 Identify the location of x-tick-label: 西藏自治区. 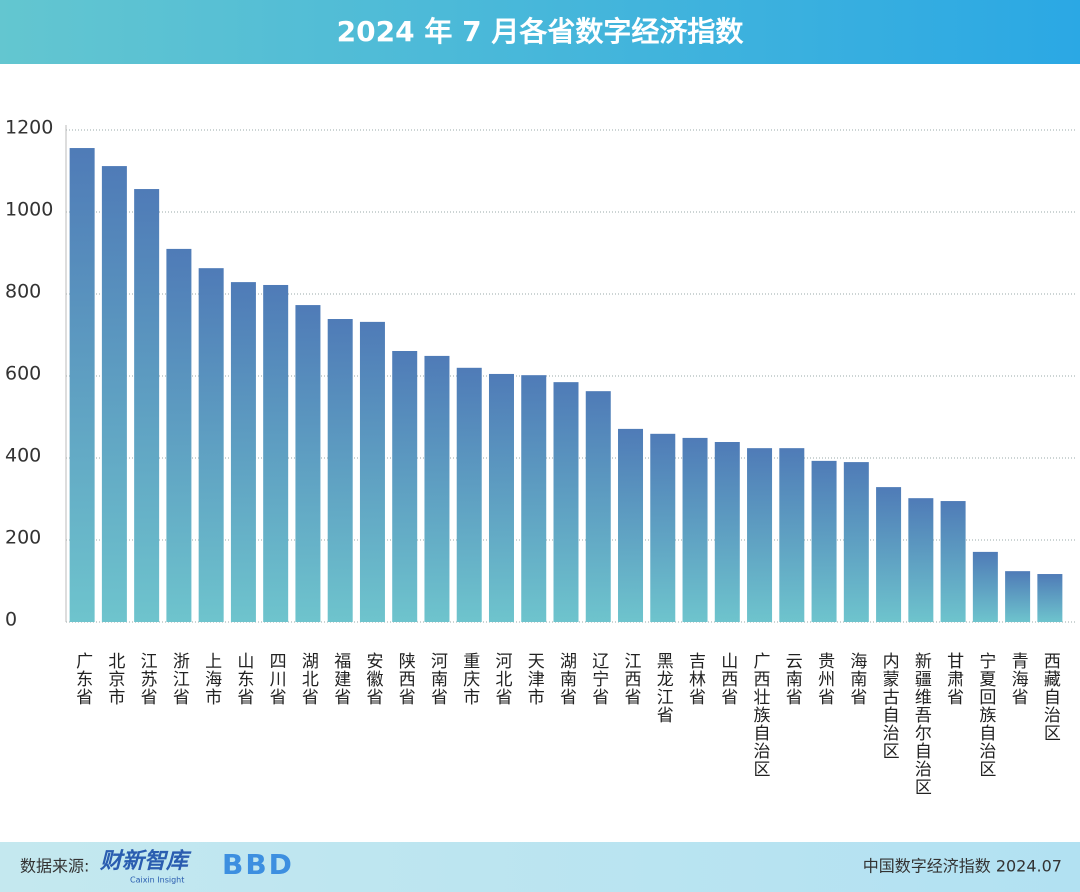
(1050, 697).